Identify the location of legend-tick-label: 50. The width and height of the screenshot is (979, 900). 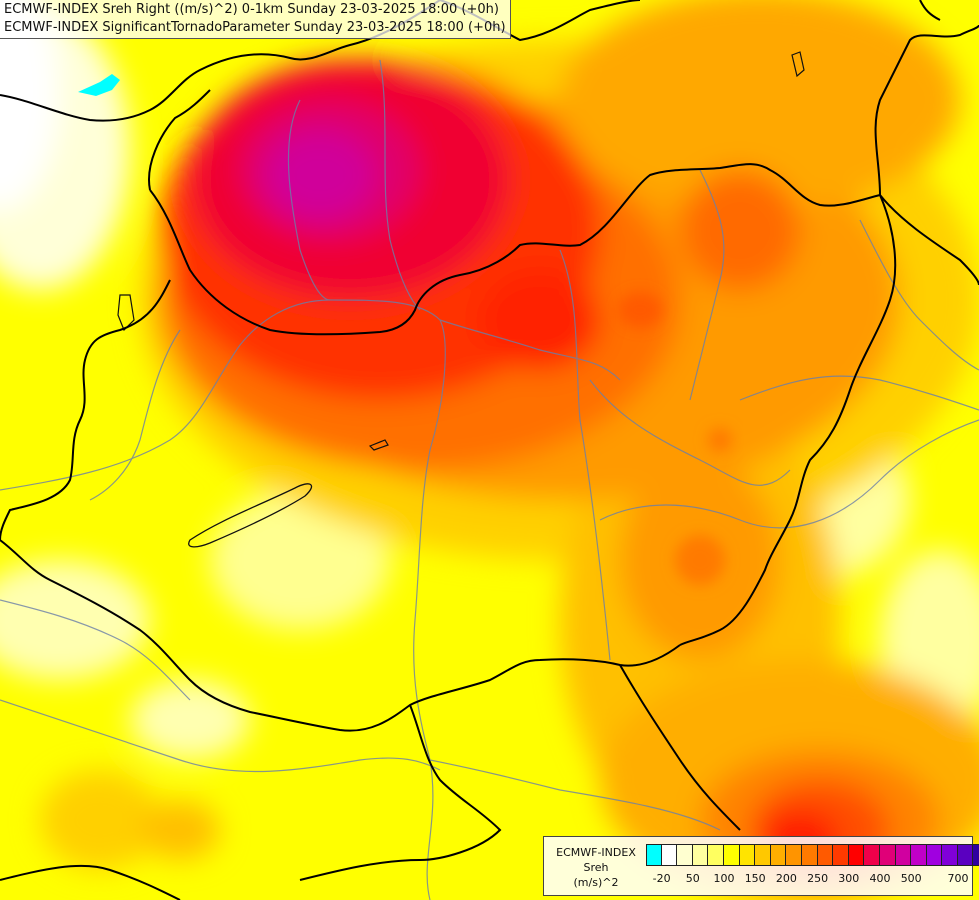
(692, 878).